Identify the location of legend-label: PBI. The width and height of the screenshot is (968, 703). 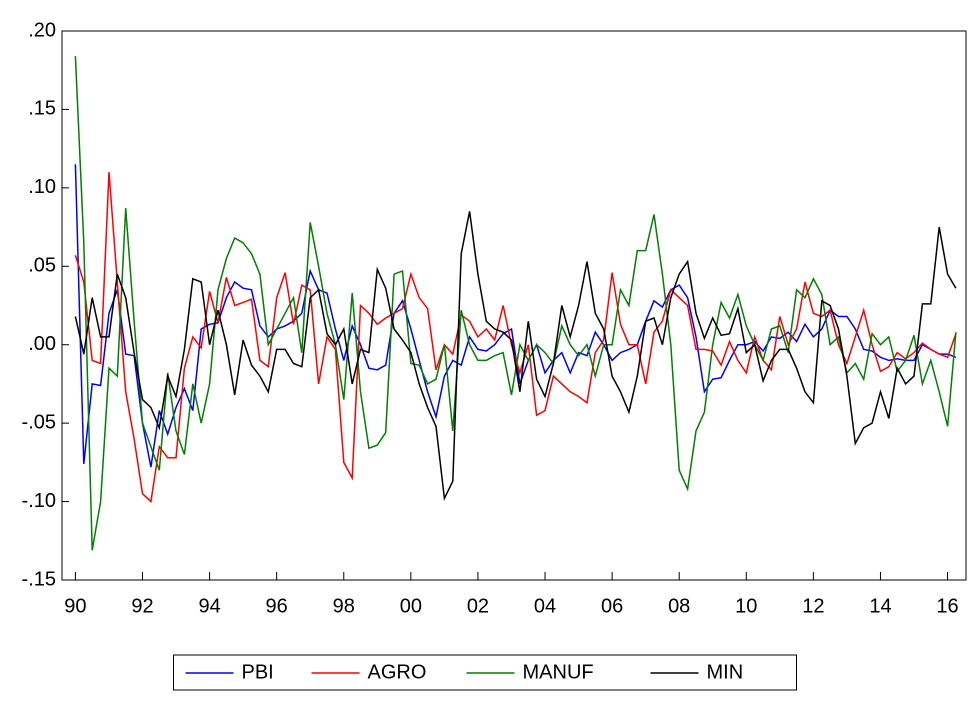
(258, 672).